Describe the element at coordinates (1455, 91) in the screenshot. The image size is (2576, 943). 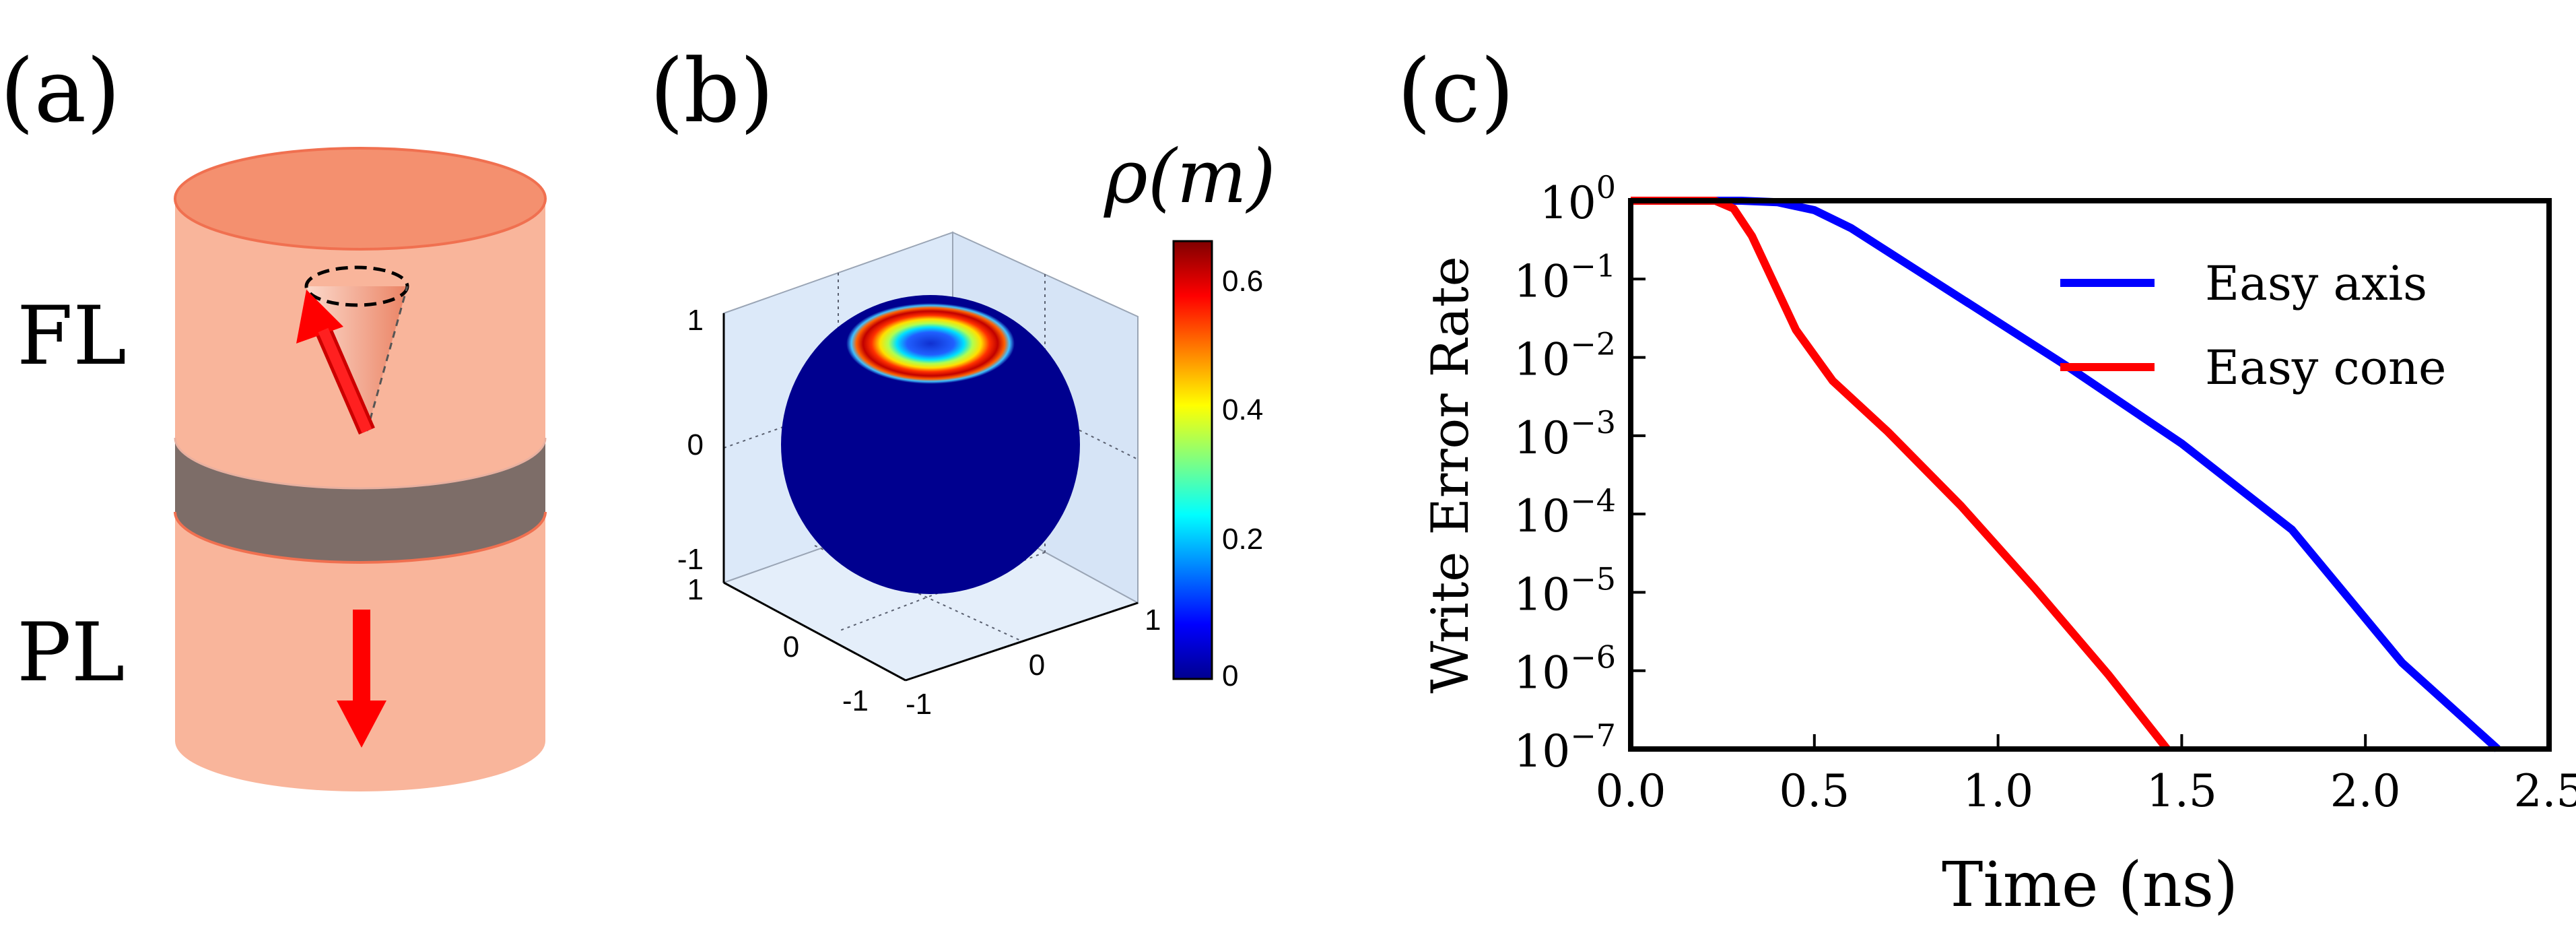
I see `panel-c-label: (c)` at that location.